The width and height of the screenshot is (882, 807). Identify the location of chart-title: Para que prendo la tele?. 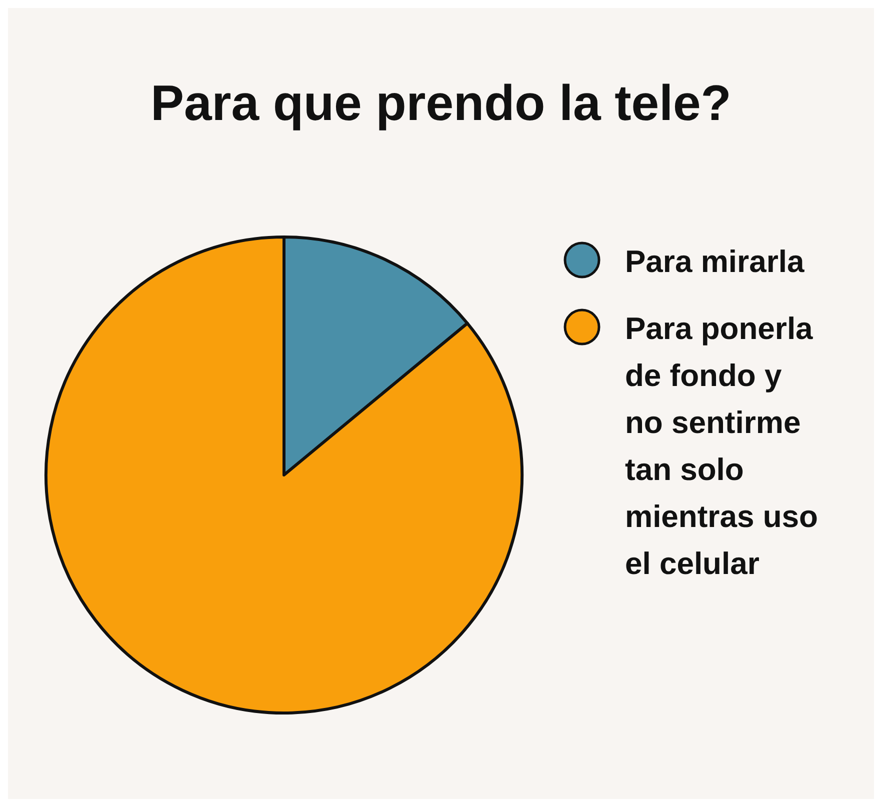
(441, 103).